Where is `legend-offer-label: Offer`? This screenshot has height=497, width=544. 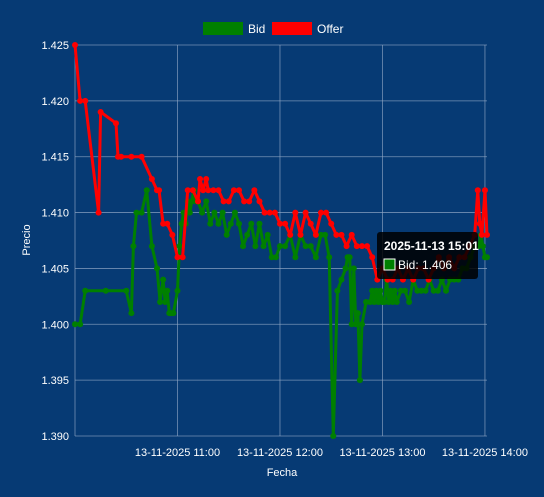
legend-offer-label: Offer is located at coordinates (330, 29).